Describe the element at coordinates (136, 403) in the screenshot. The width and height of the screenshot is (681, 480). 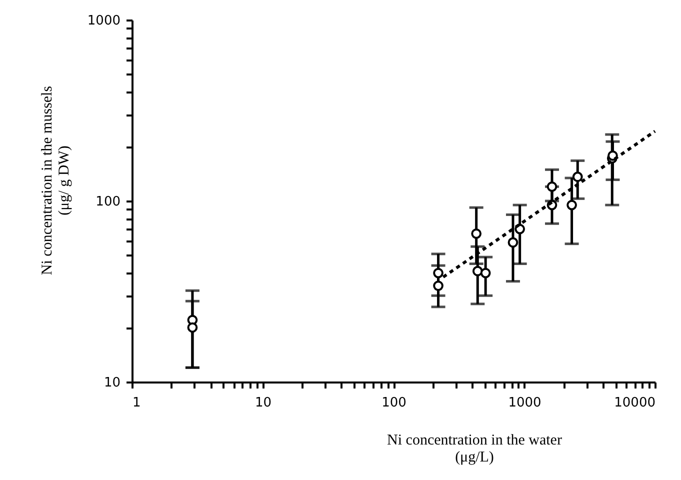
I see `x-tick-label: 1` at that location.